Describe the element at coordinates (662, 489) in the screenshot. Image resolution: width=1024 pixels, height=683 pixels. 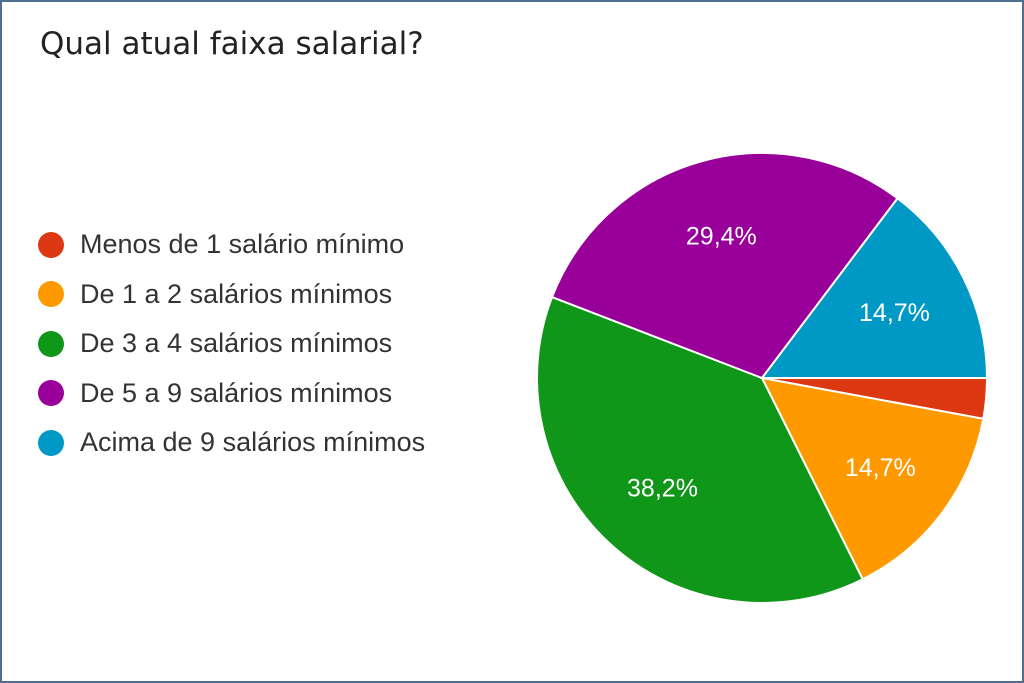
I see `slice-value-label: 38,2%` at that location.